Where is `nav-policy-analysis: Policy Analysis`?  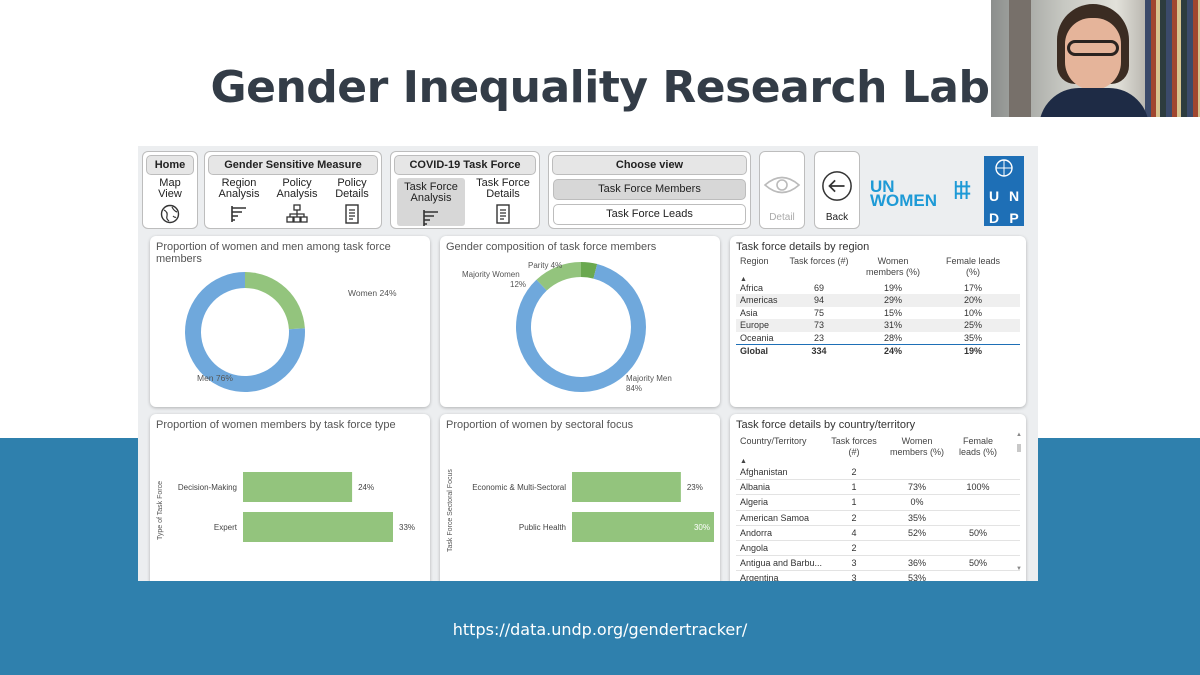
nav-policy-analysis: Policy Analysis is located at coordinates (297, 201).